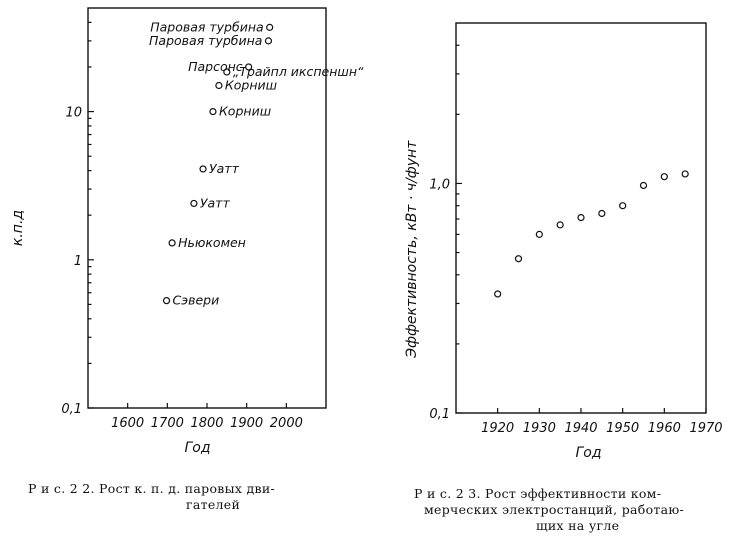 The width and height of the screenshot is (756, 545). What do you see at coordinates (705, 428) in the screenshot?
I see `x-tick-label: 1970` at bounding box center [705, 428].